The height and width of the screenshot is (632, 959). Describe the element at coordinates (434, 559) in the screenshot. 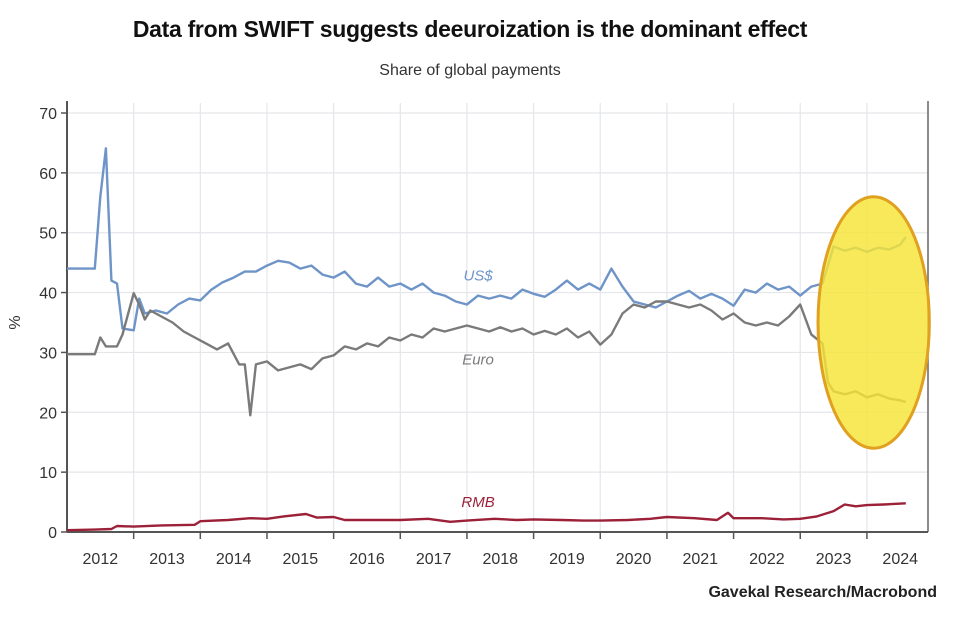

I see `x-tick-label: 2017` at that location.